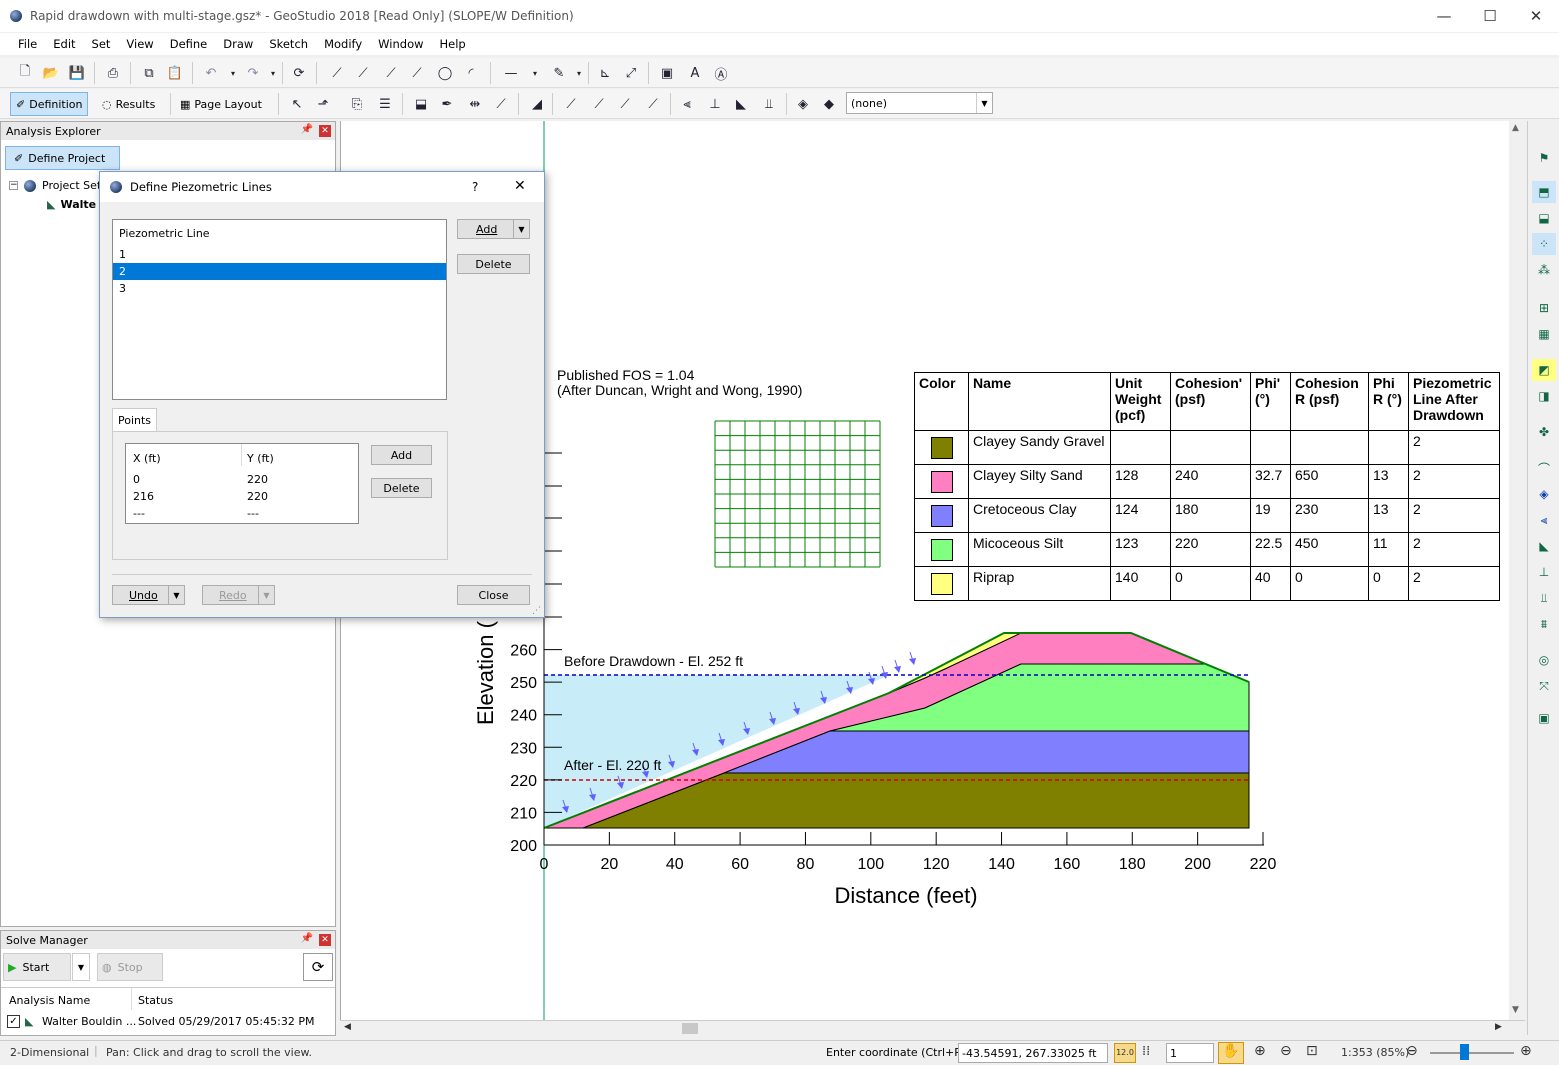 The width and height of the screenshot is (1559, 1065). I want to click on define-project-button: ✐ Define Project, so click(62, 158).